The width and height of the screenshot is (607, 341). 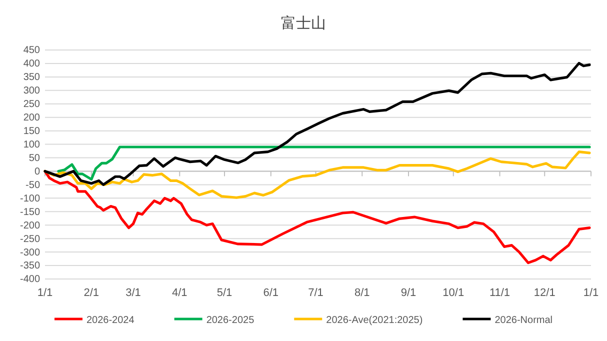 What do you see at coordinates (92, 293) in the screenshot?
I see `x-tick-label: 2/1` at bounding box center [92, 293].